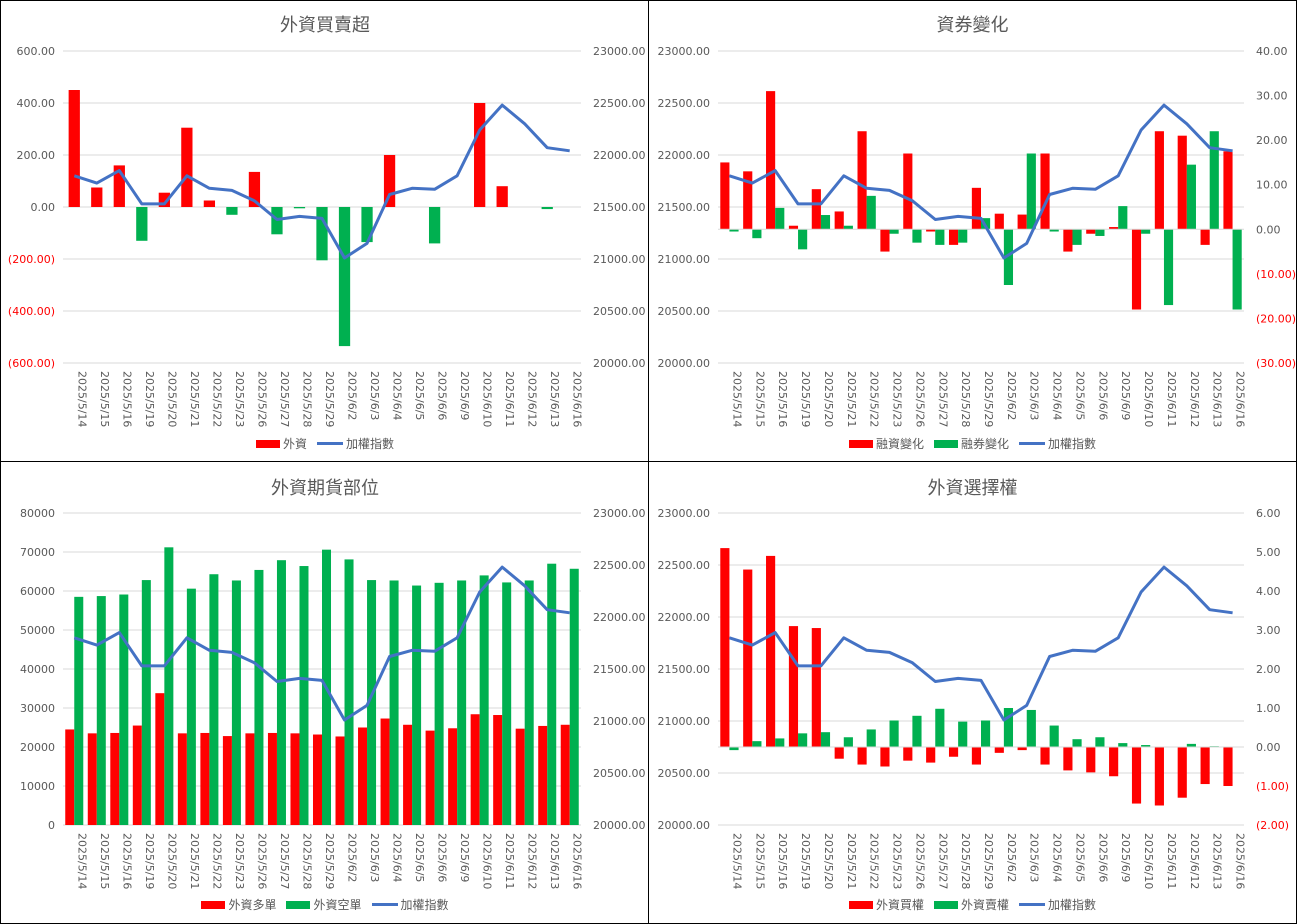 This screenshot has width=1297, height=924. What do you see at coordinates (984, 444) in the screenshot?
I see `legend-label: 融券變化` at bounding box center [984, 444].